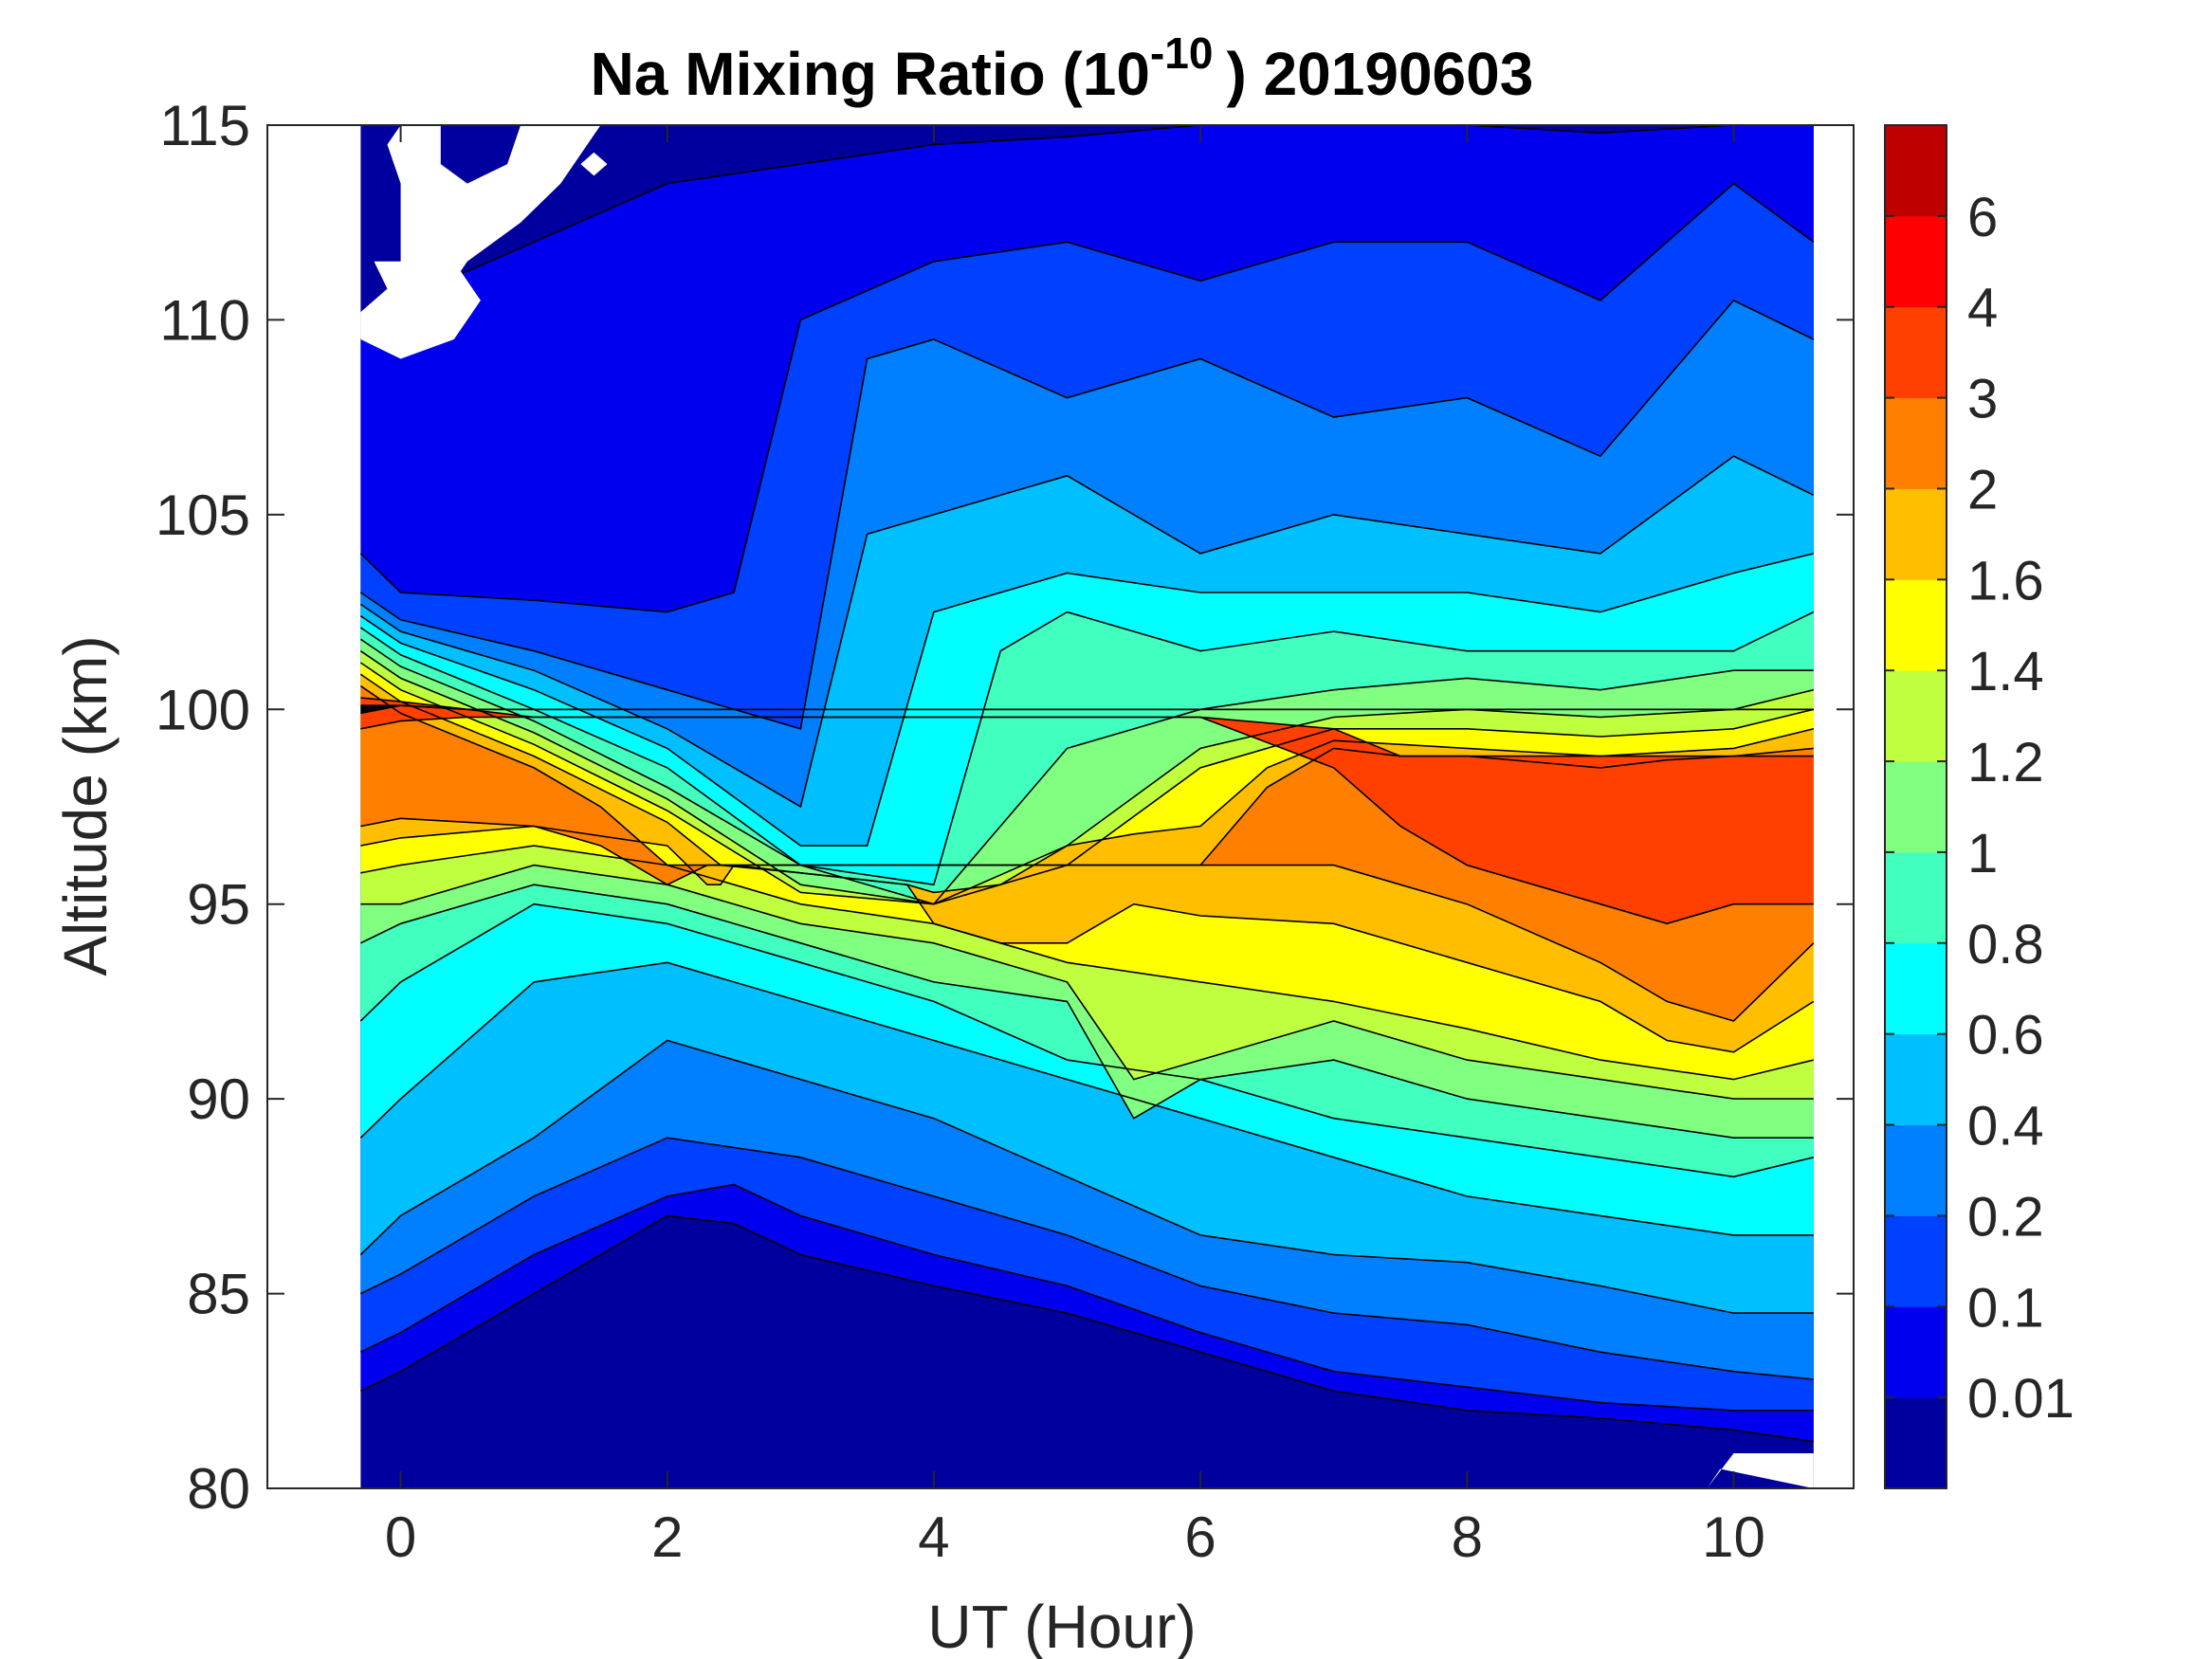 The width and height of the screenshot is (2212, 1659). Describe the element at coordinates (202, 515) in the screenshot. I see `y-tick-label: 105` at that location.